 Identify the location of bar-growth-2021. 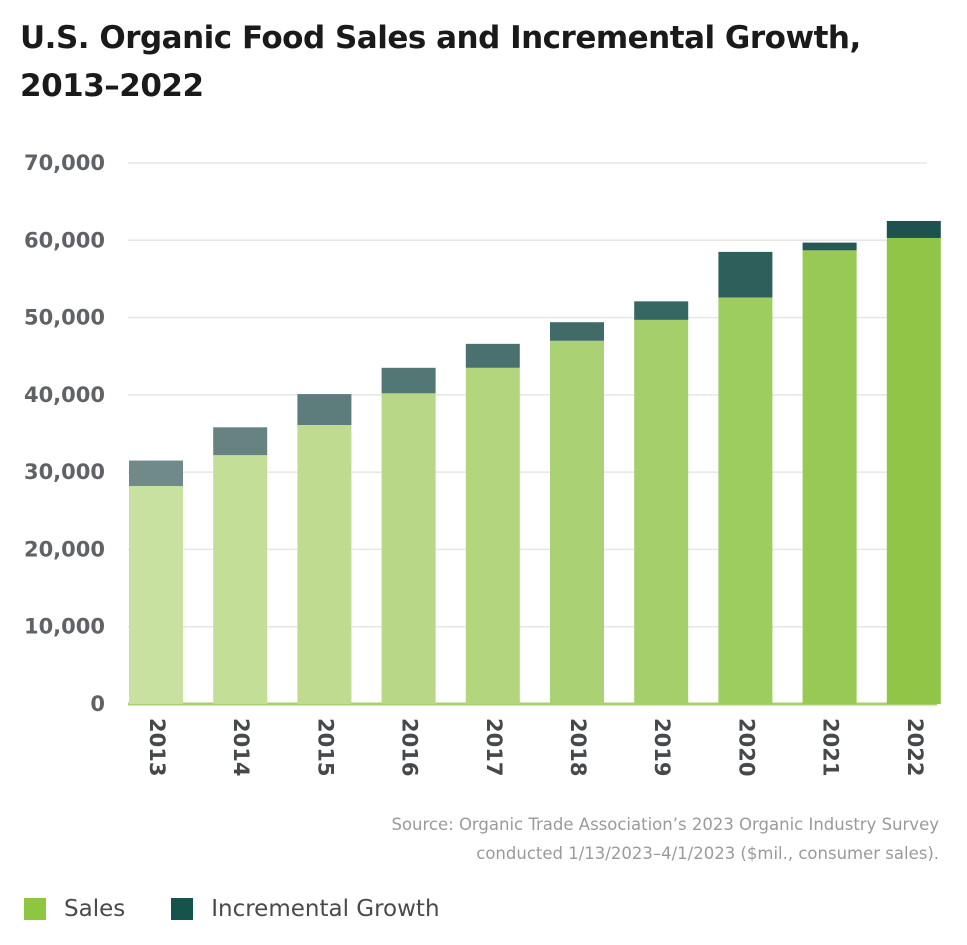
(829, 246).